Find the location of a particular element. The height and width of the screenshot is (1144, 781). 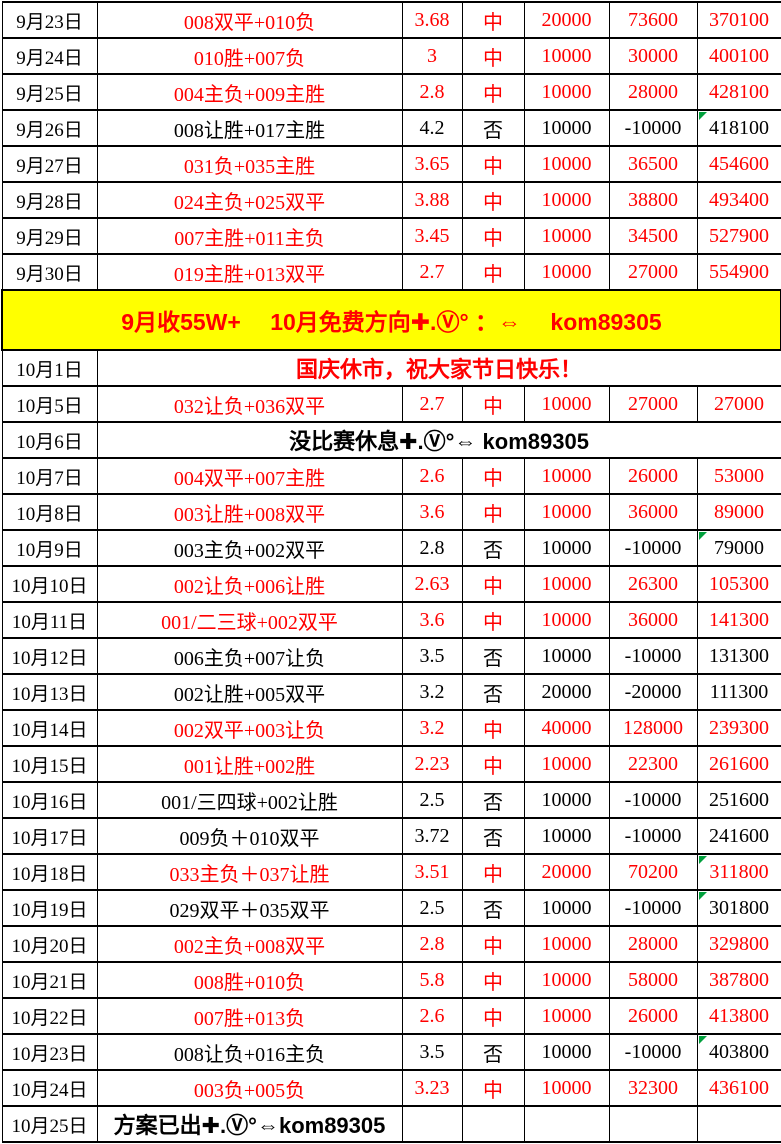

bet-cell: 006主负+007让负 is located at coordinates (249, 656).